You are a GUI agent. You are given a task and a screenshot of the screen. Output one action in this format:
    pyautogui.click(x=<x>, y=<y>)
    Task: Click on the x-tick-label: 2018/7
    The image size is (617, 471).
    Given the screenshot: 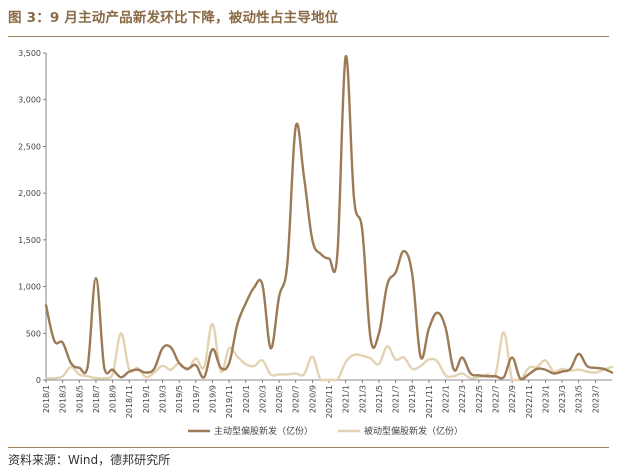 What is the action you would take?
    pyautogui.click(x=96, y=399)
    